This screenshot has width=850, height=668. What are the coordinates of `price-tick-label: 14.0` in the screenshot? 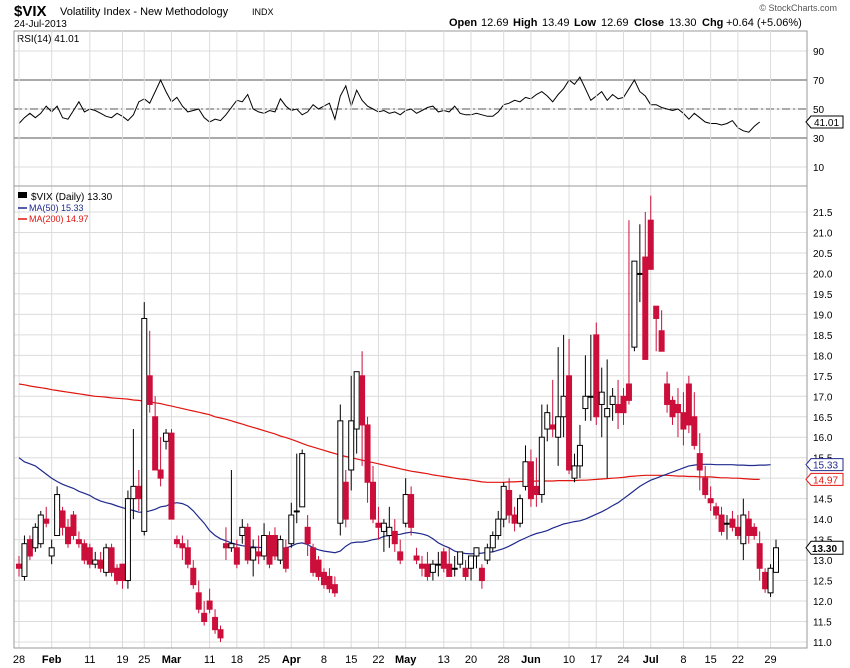 It's located at (823, 520).